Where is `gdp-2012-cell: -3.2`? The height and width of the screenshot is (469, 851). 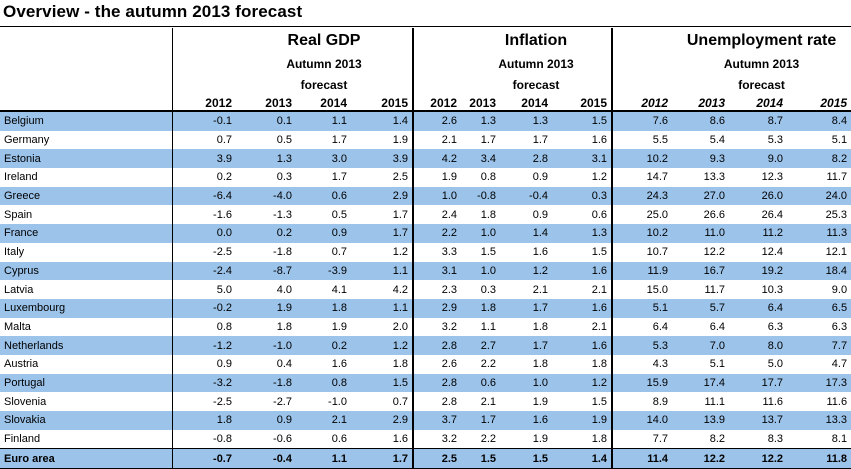 gdp-2012-cell: -3.2 is located at coordinates (203, 383).